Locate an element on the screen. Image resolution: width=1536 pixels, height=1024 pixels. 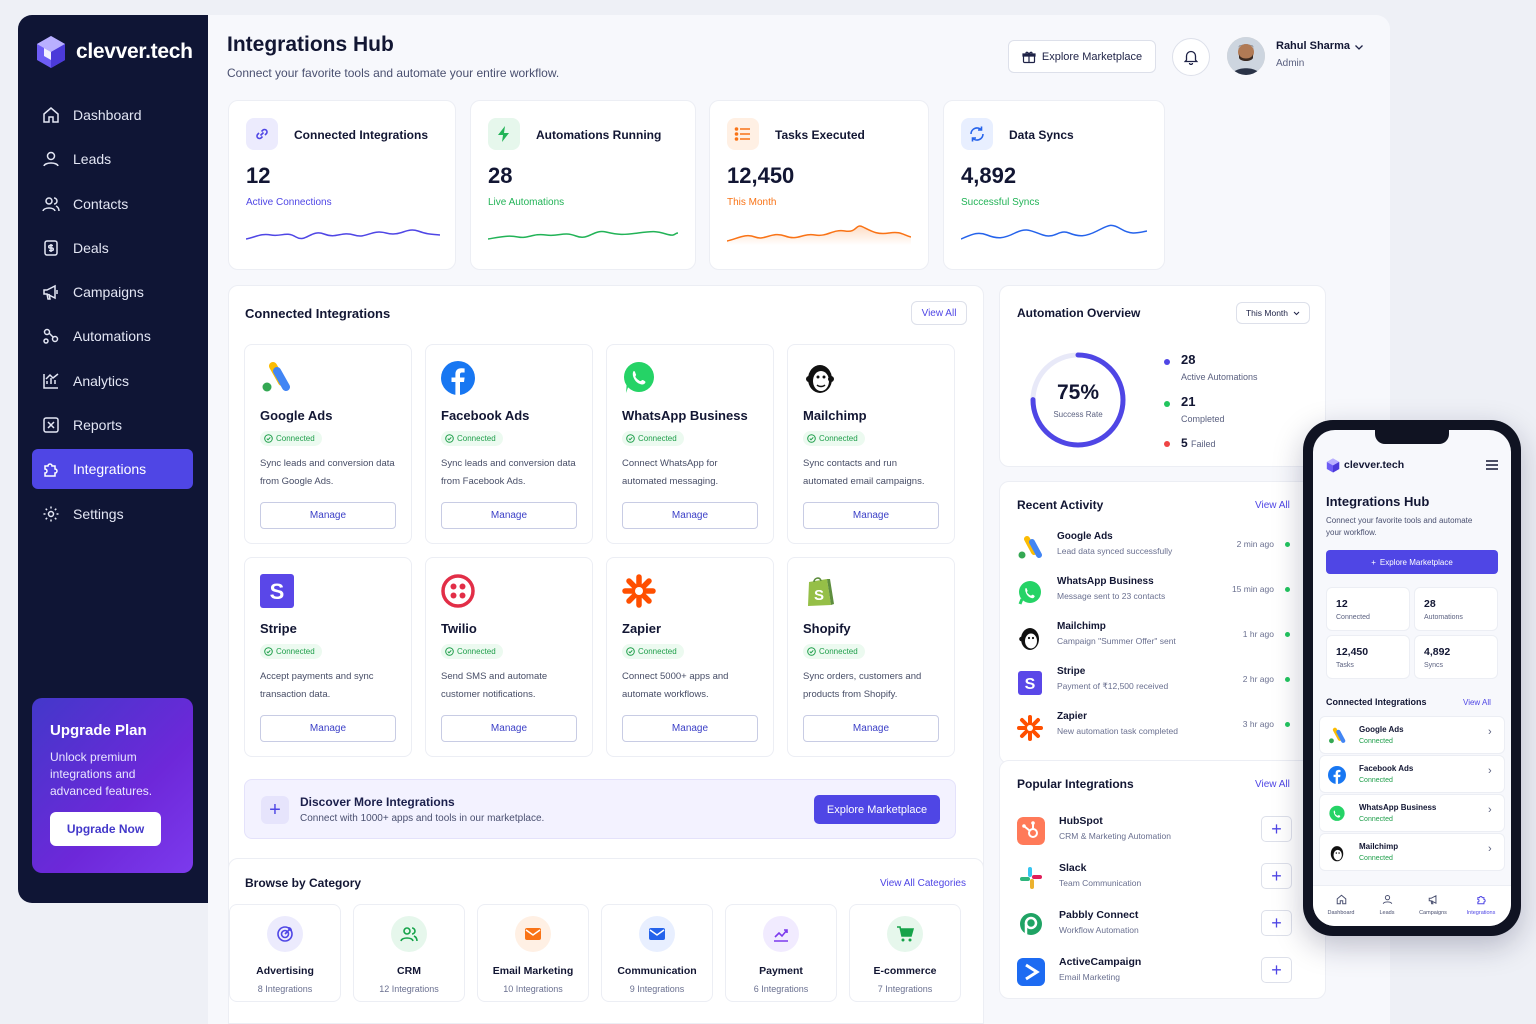
sidebar-item-integrations: Integrations is located at coordinates (112, 469).